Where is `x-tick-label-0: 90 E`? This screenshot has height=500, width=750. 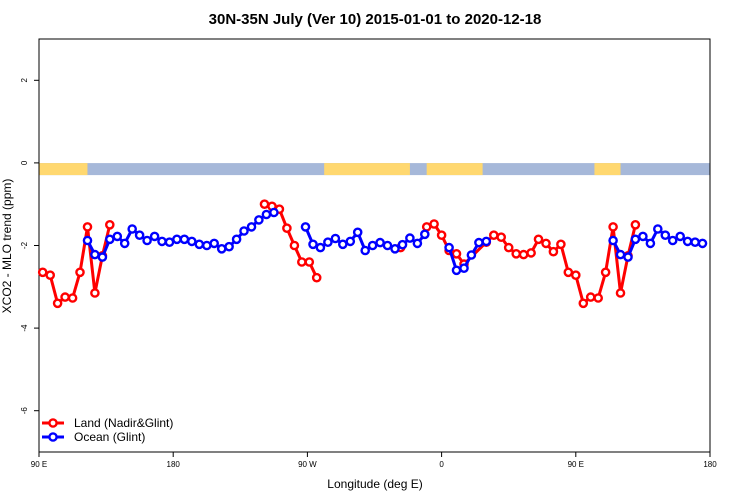 x-tick-label-0: 90 E is located at coordinates (39, 464).